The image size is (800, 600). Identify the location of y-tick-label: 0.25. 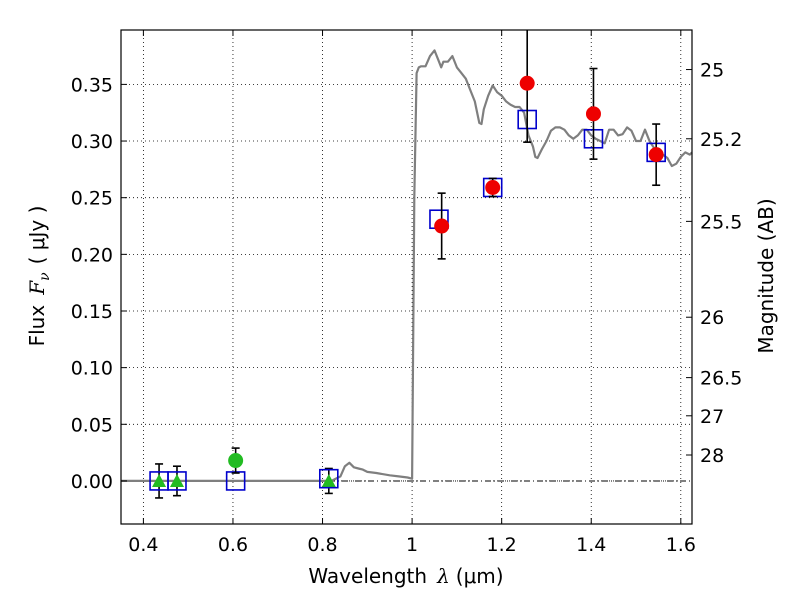
(92, 199).